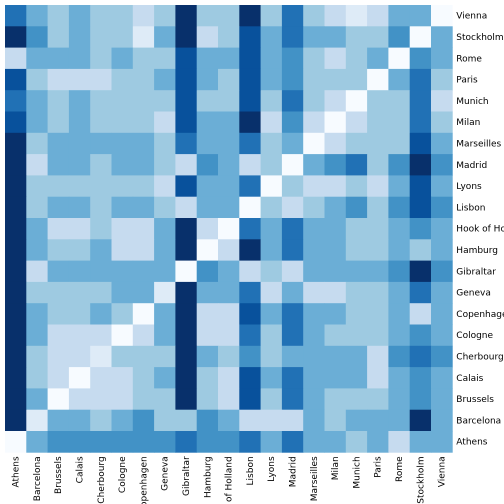 The image size is (504, 504). Describe the element at coordinates (187, 476) in the screenshot. I see `column-tick-label: Gibraltar` at that location.